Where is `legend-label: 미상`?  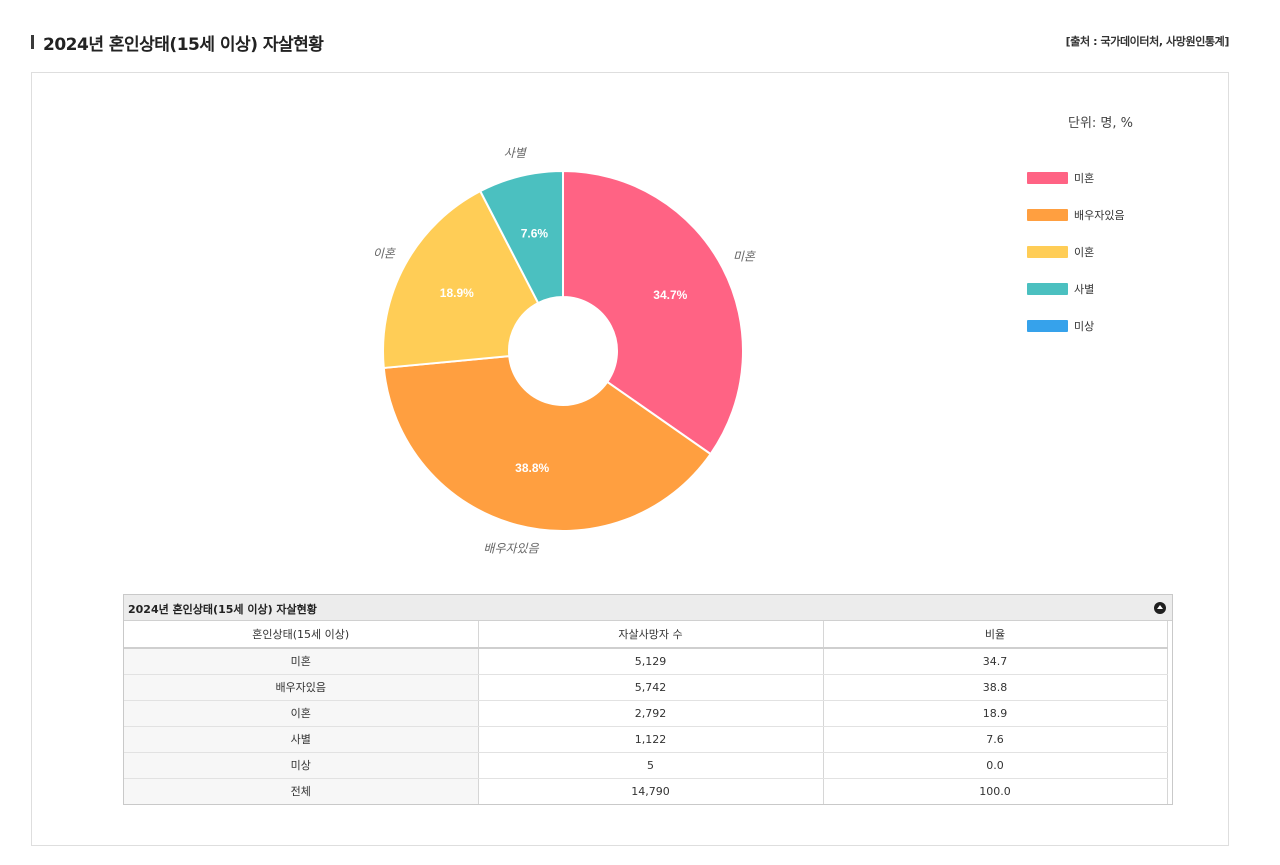 legend-label: 미상 is located at coordinates (1084, 326).